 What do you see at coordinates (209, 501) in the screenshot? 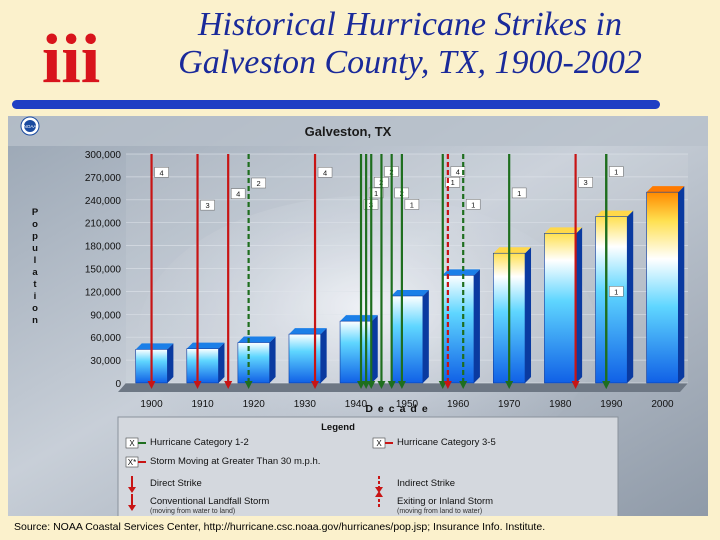
I see `legend-label: Conventional Landfall Storm` at bounding box center [209, 501].